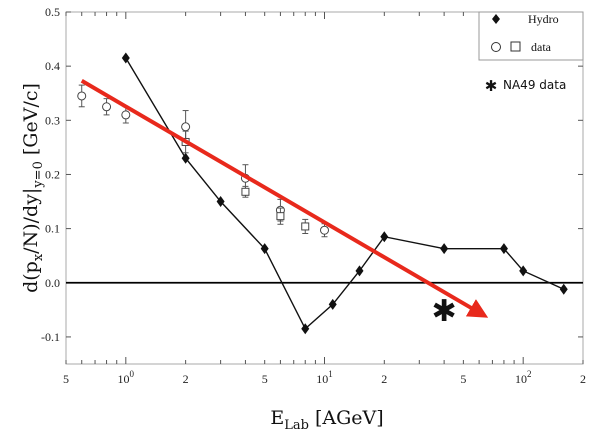 This screenshot has width=594, height=440. I want to click on y-label-sub-y0: y=0, so click(38, 175).